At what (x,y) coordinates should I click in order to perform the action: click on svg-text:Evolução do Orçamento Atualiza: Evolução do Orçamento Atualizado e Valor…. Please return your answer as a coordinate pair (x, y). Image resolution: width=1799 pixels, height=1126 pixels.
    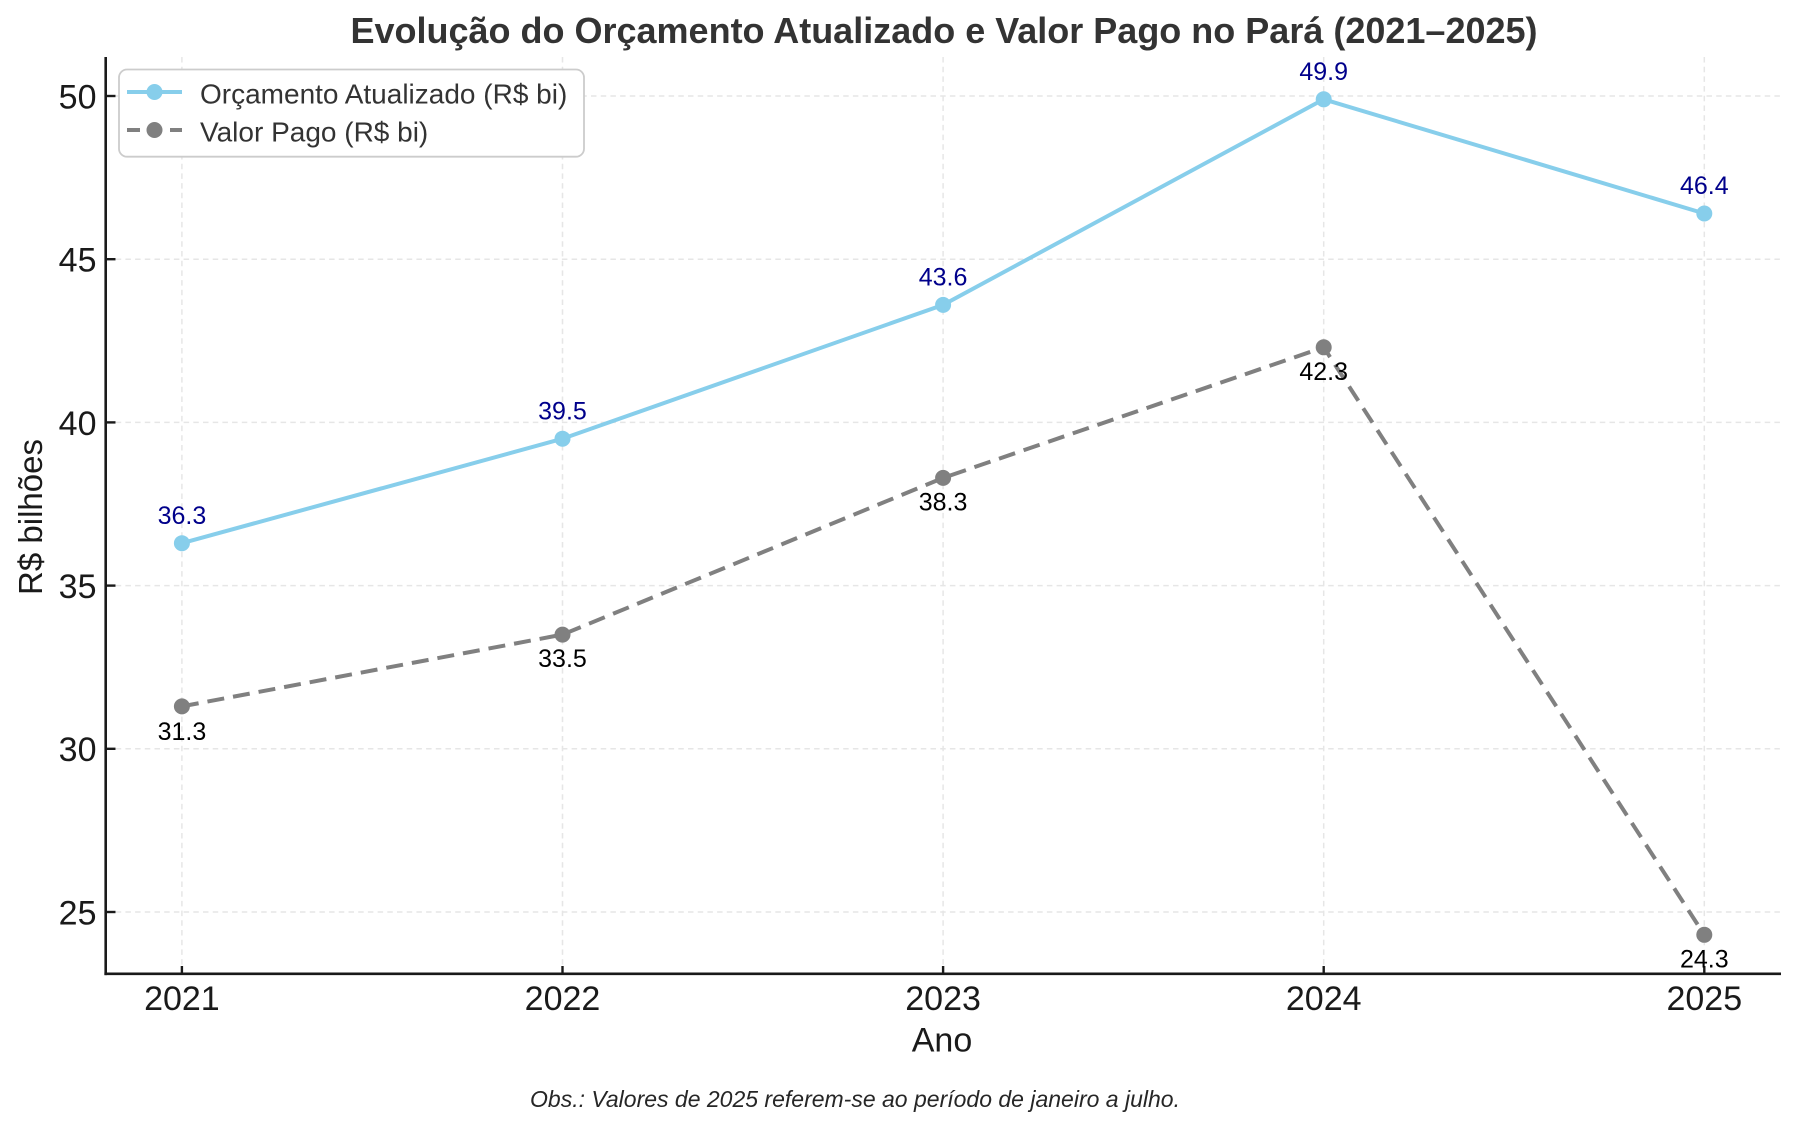
    Looking at the image, I should click on (943, 30).